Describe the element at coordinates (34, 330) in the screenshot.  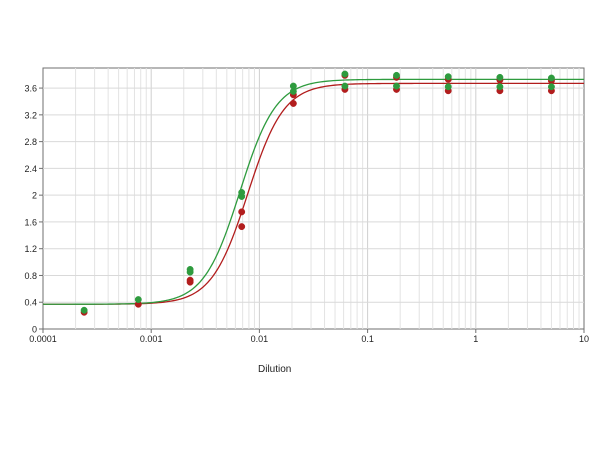
I see `y-tick-label: 0` at that location.